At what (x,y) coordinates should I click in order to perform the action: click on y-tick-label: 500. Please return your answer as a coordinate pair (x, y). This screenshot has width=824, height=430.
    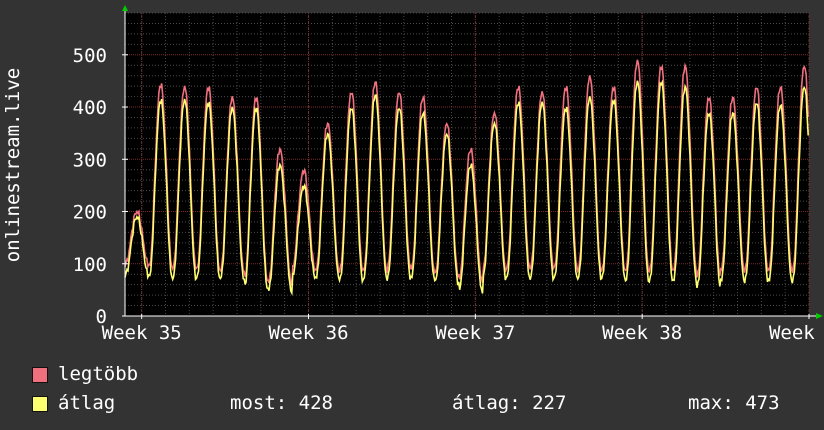
    Looking at the image, I should click on (90, 56).